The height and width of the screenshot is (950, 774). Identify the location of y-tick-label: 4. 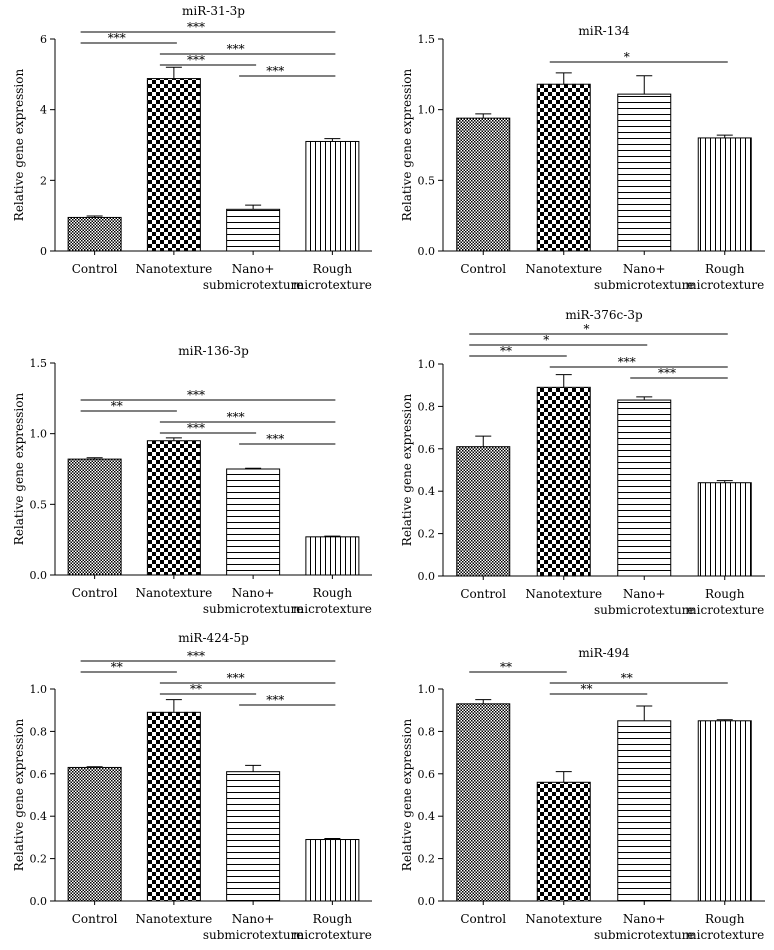
(43, 110).